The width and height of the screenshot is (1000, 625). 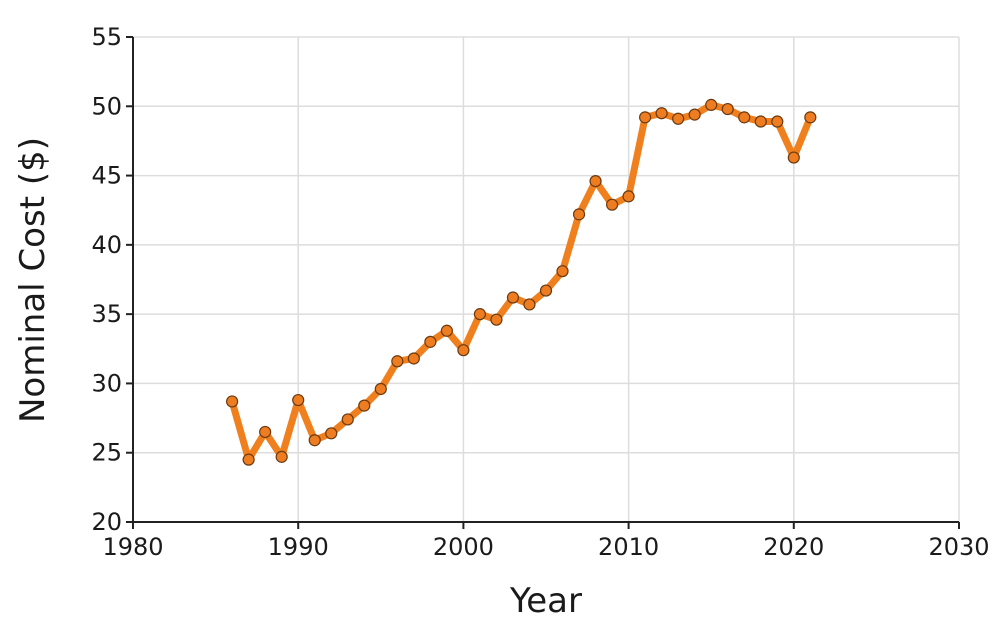 I want to click on y-tick-label: 35, so click(x=106, y=314).